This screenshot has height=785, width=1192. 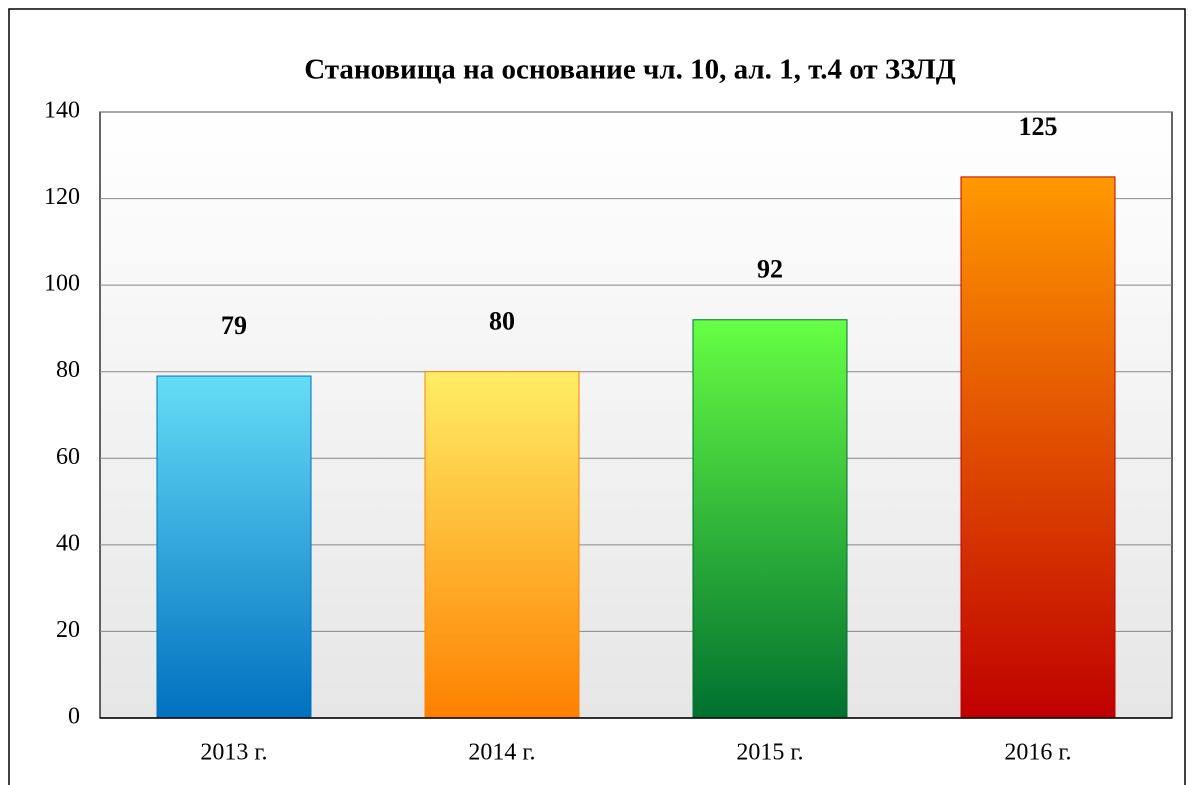 What do you see at coordinates (62, 111) in the screenshot?
I see `y-tick-label: 140` at bounding box center [62, 111].